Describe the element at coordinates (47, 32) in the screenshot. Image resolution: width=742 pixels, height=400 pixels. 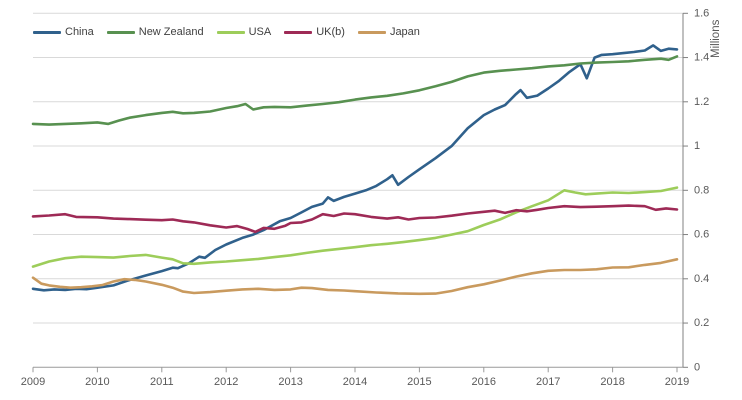
I see `legend-swatch-china` at that location.